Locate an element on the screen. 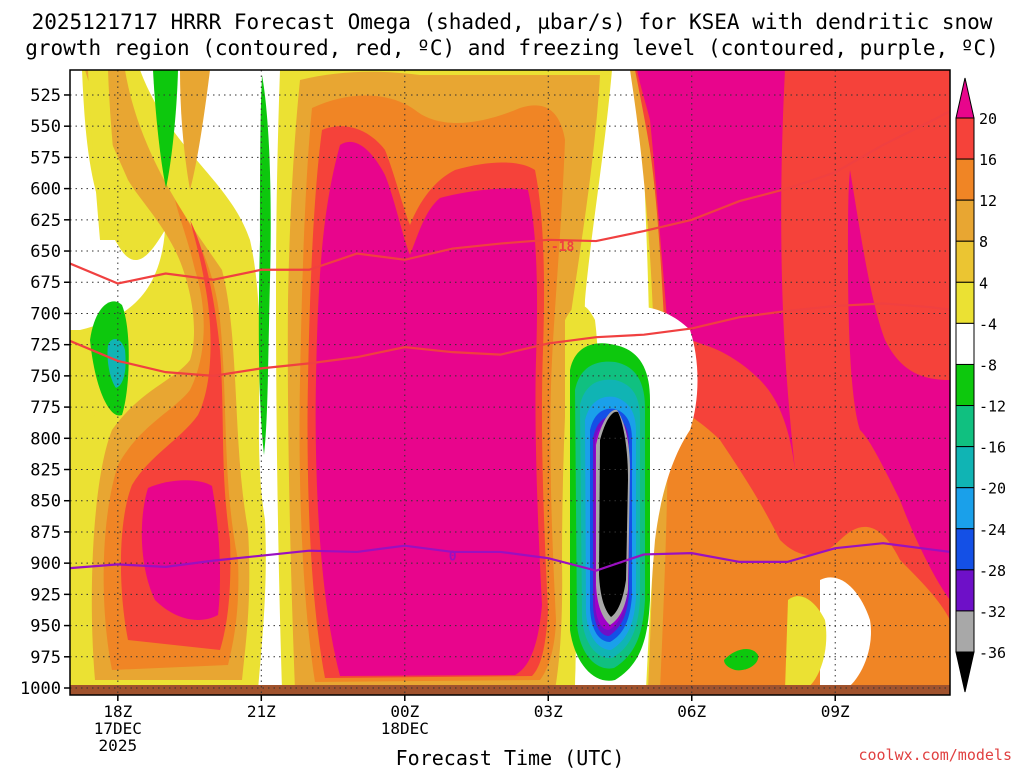  y-tick-label-550: 550 is located at coordinates (45, 127).